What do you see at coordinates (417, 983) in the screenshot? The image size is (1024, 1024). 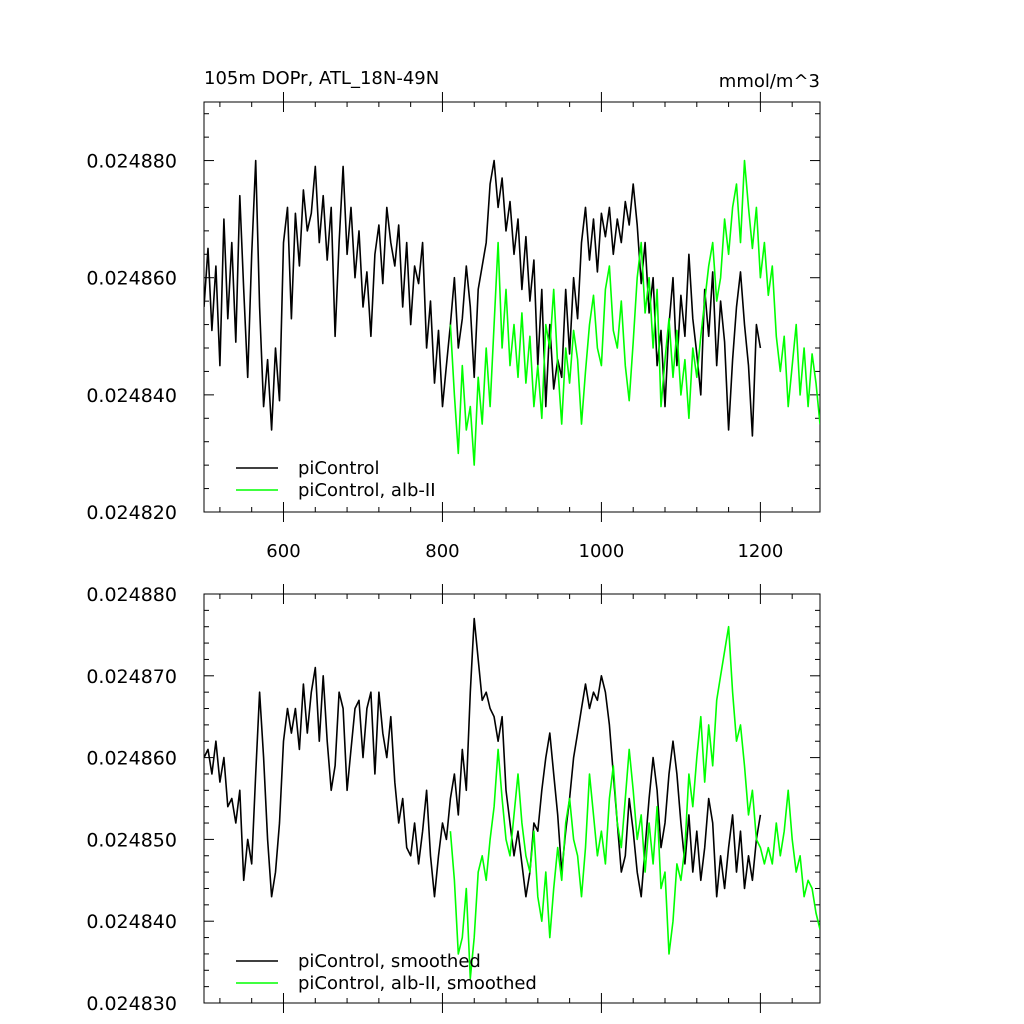 I see `bottom-legend-label: piControl, alb-II, smoothed` at bounding box center [417, 983].